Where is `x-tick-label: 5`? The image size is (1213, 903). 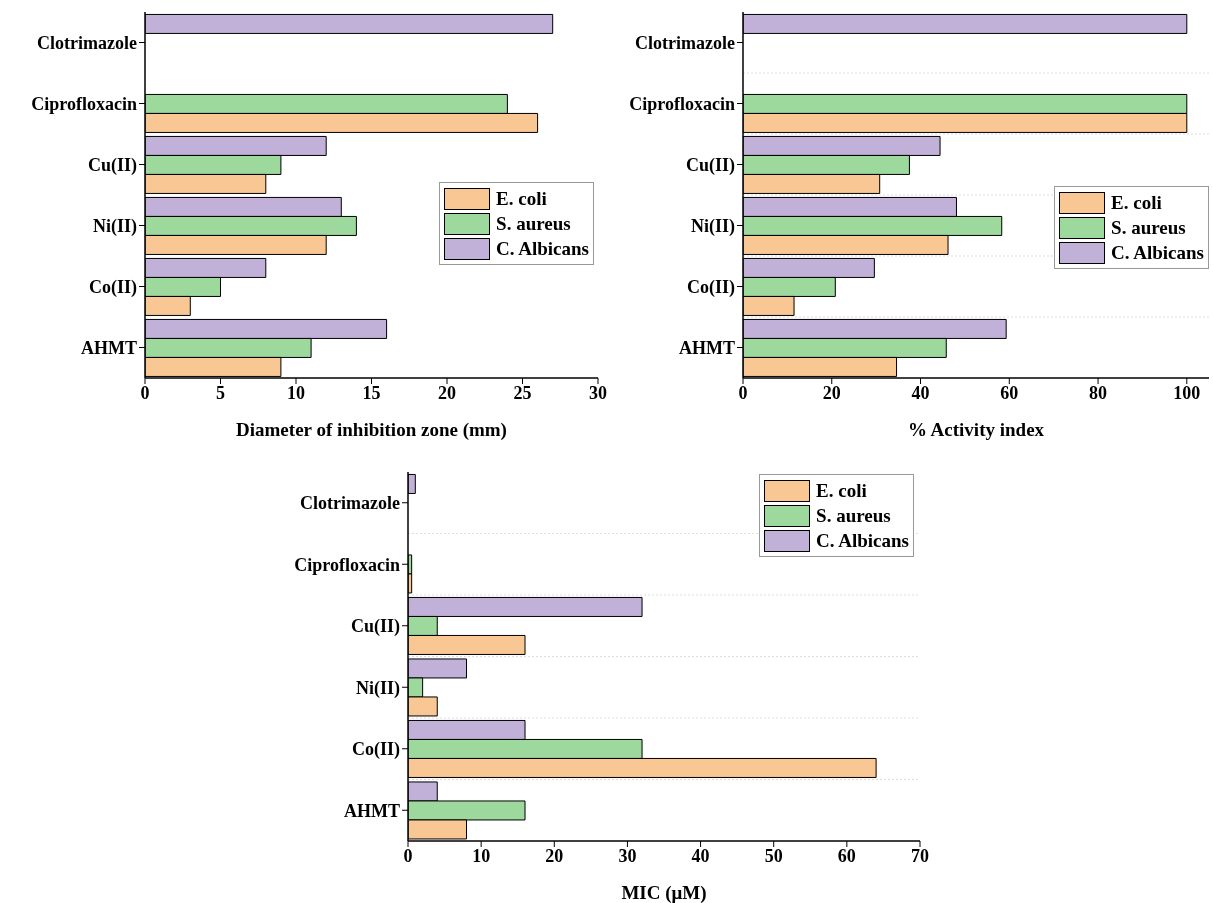
x-tick-label: 5 is located at coordinates (220, 392).